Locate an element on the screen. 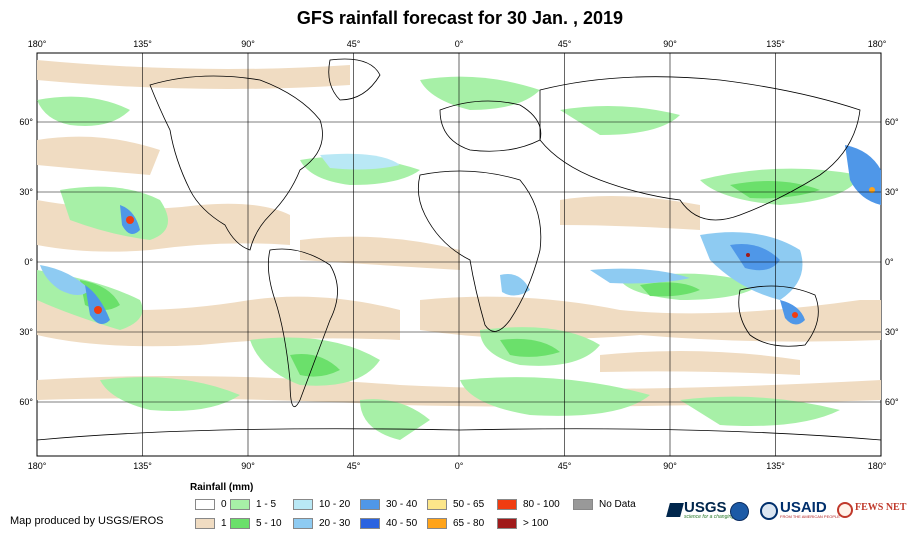  legend-item: 0 is located at coordinates (211, 504).